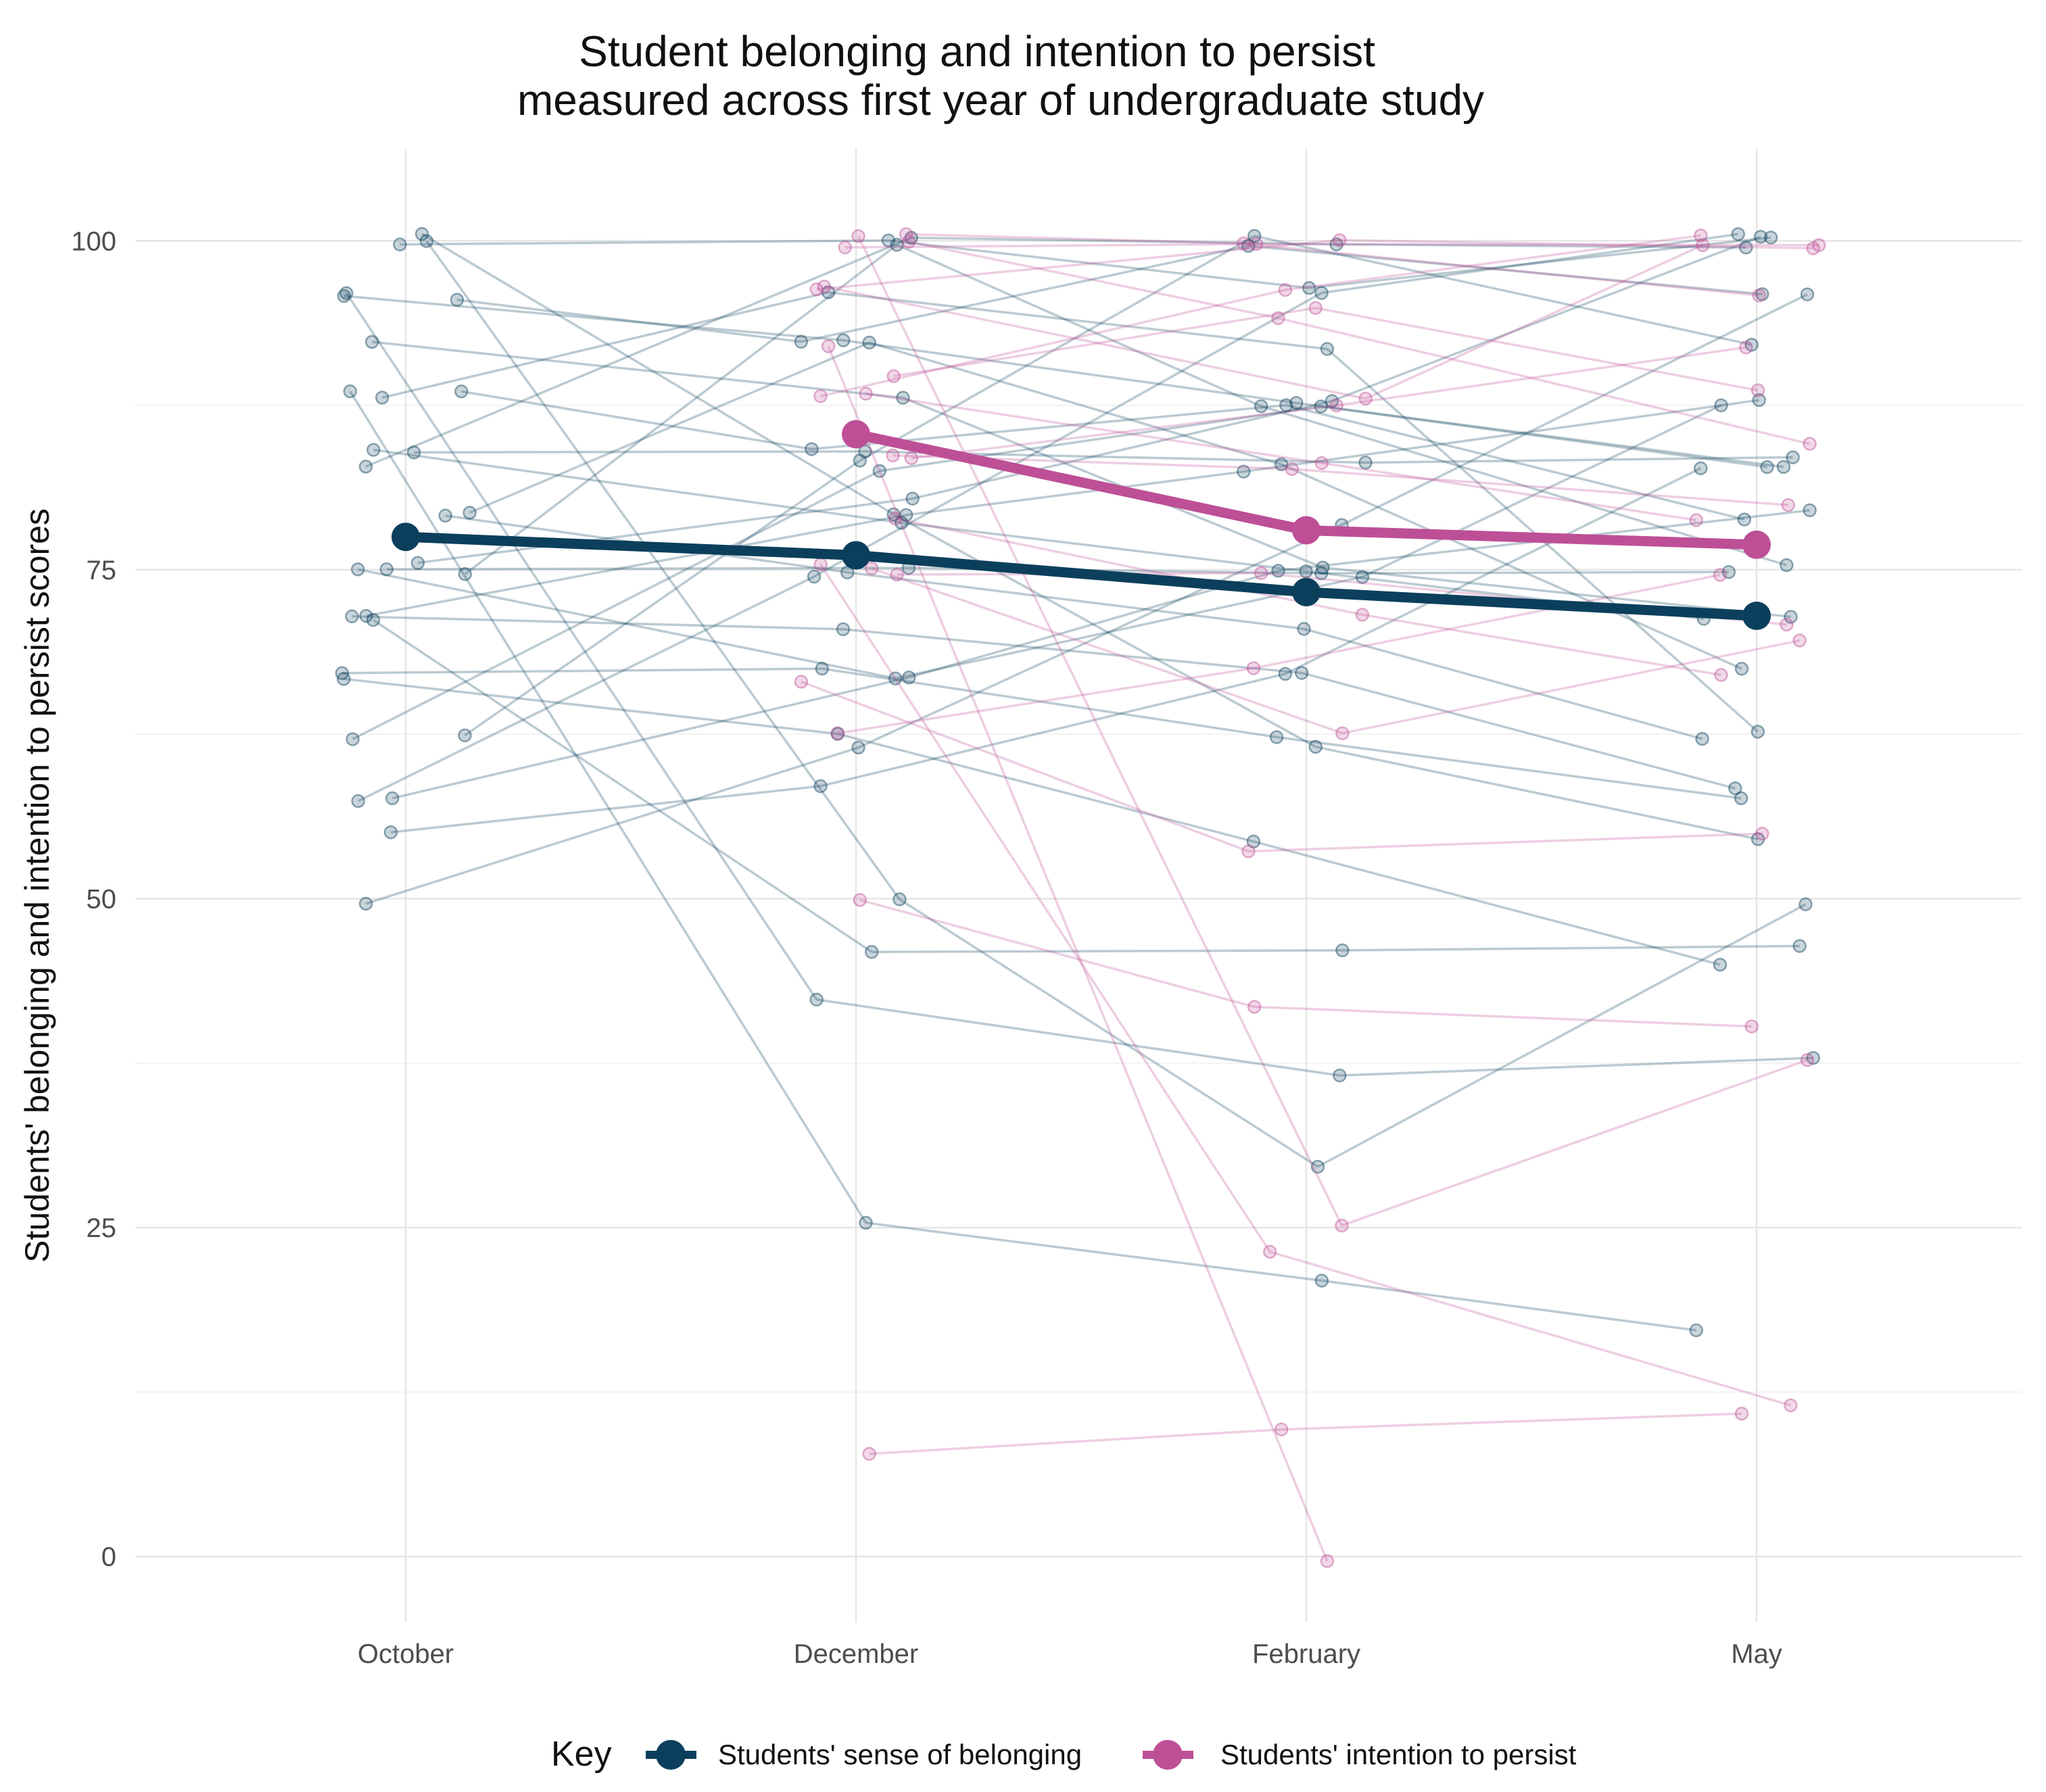 The width and height of the screenshot is (2046, 1792). I want to click on legend-key-persist-dot, so click(1168, 1755).